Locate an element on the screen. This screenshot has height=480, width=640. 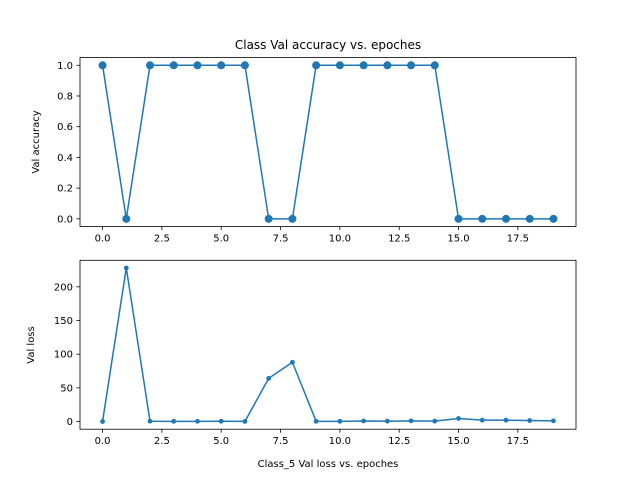
loss-x-tick-label: 0.0 is located at coordinates (103, 441).